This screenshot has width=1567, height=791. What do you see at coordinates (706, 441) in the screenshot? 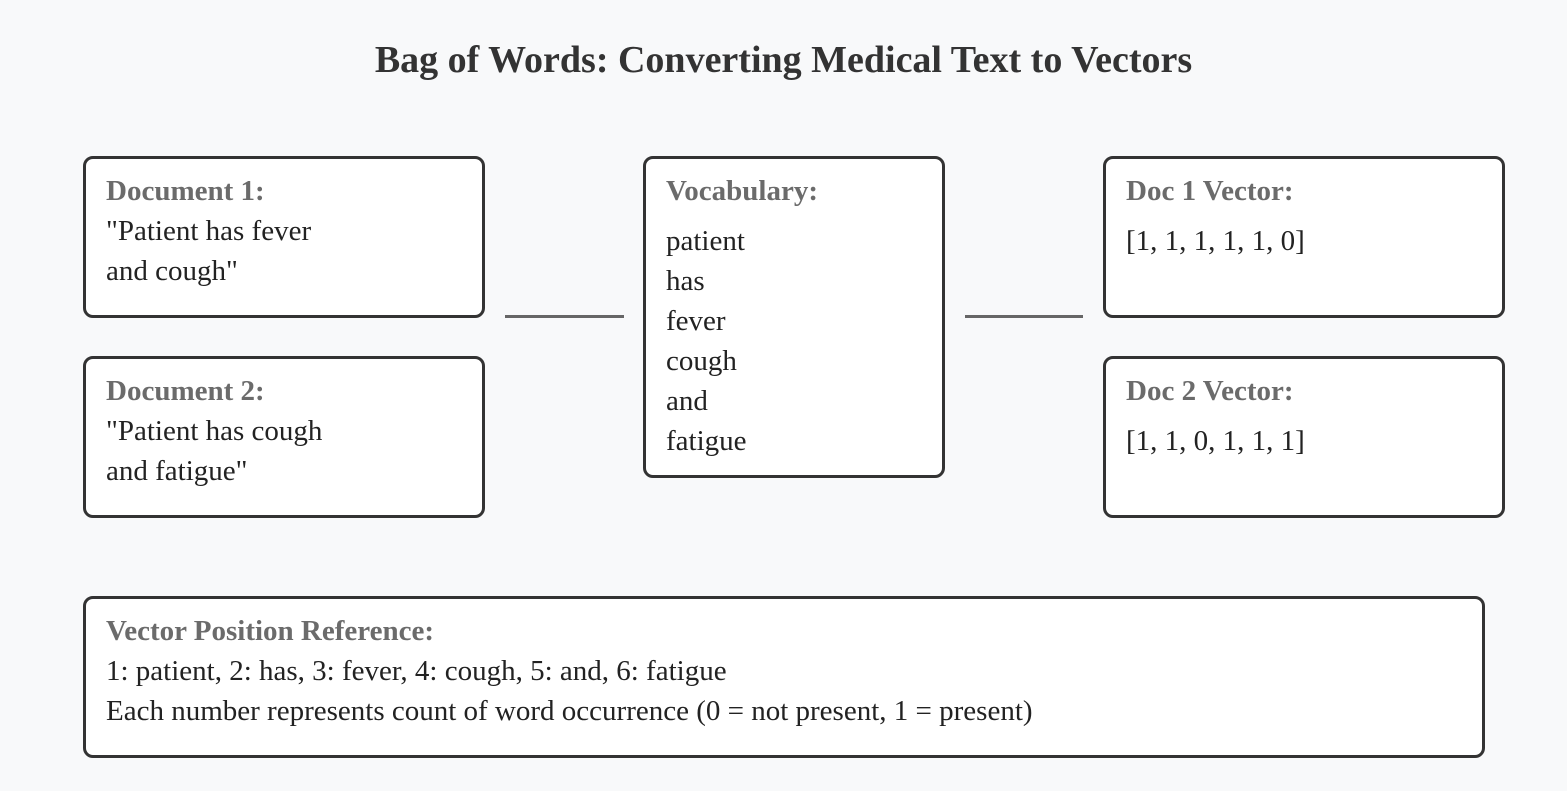
I see `vocabulary-word: fatigue` at bounding box center [706, 441].